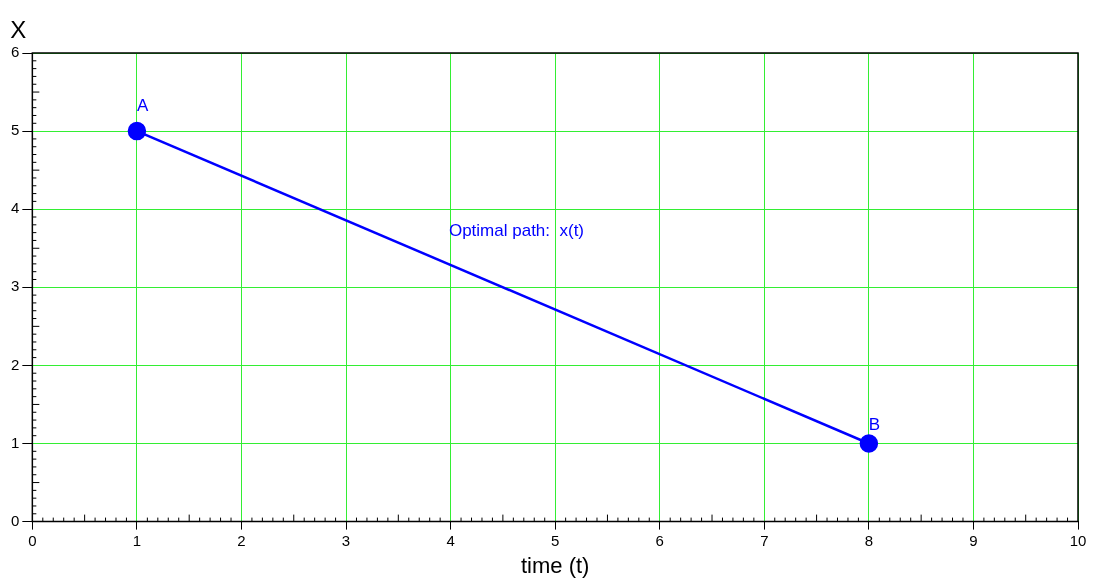  Describe the element at coordinates (555, 565) in the screenshot. I see `x-axis-title: time (t)` at that location.